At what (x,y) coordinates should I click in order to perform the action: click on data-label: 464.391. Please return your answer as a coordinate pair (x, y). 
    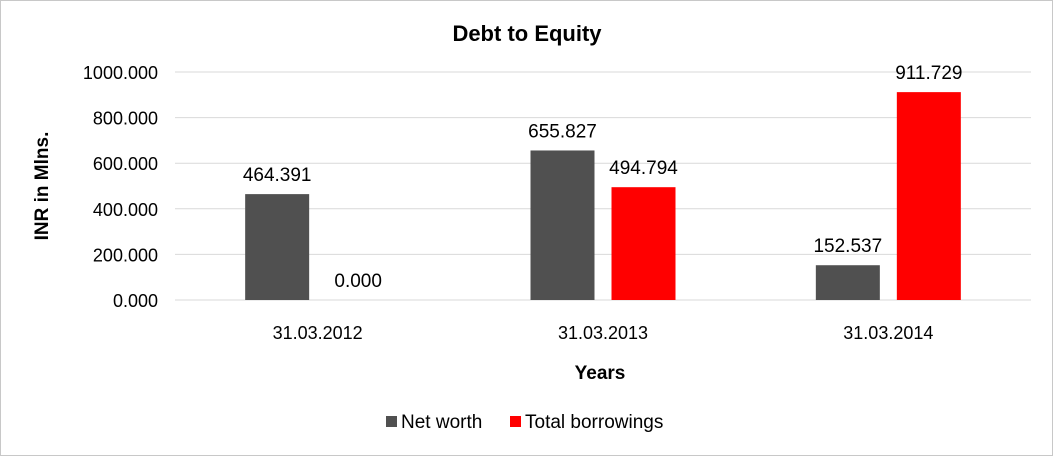
    Looking at the image, I should click on (277, 175).